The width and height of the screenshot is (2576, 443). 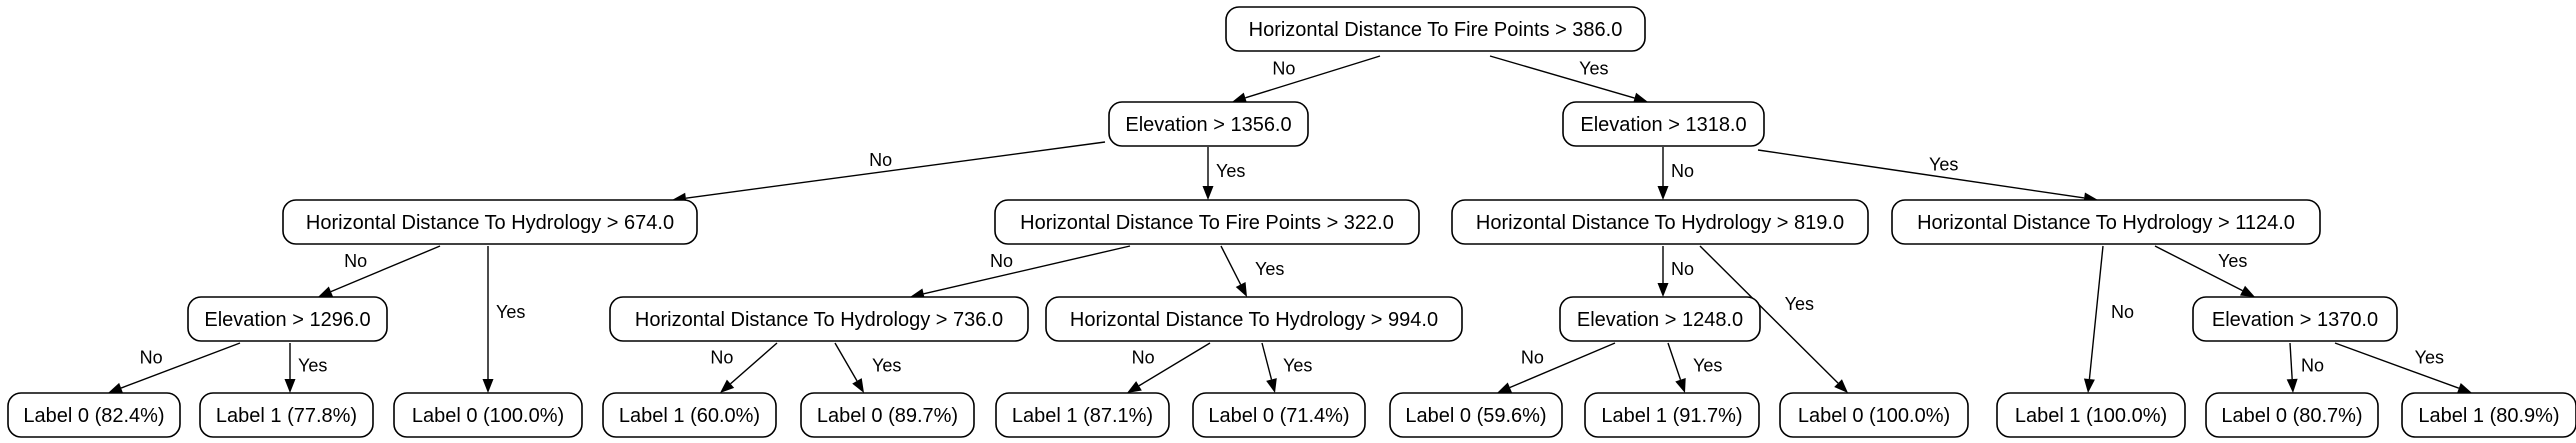 I want to click on edge-n8-to-l5: Yes, so click(x=867, y=367).